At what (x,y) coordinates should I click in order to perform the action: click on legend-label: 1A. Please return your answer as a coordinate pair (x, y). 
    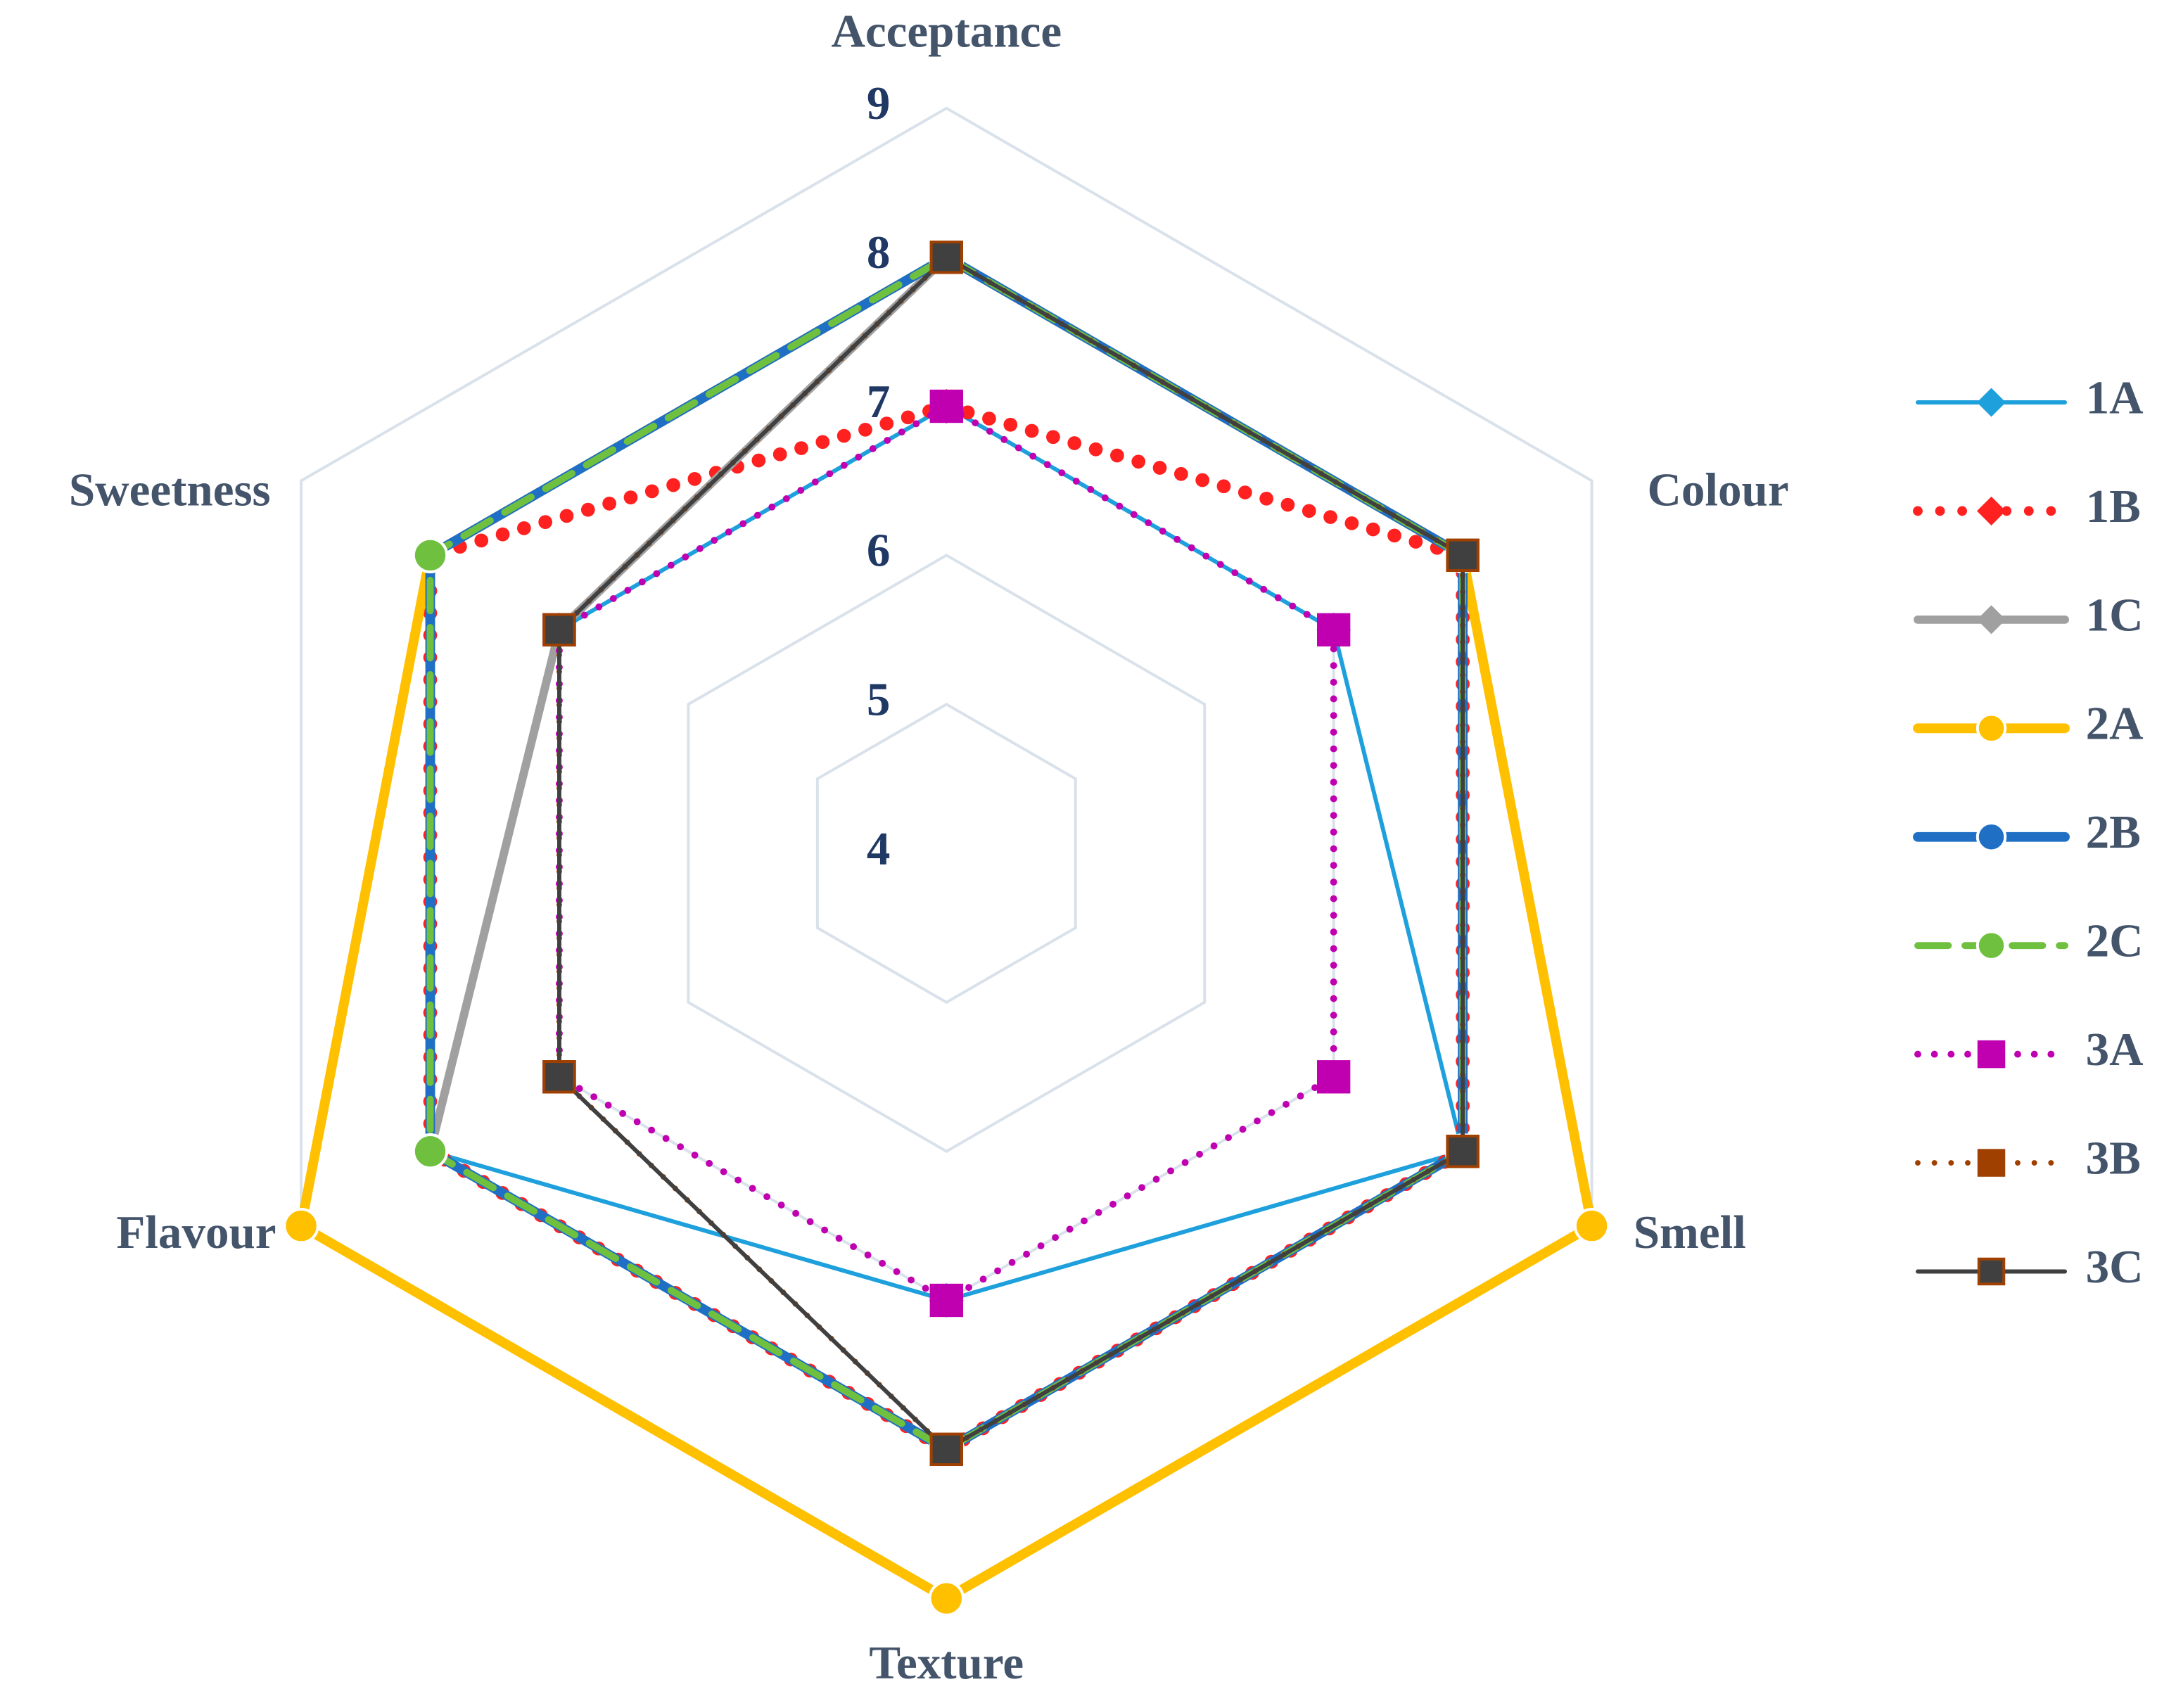
    Looking at the image, I should click on (2115, 397).